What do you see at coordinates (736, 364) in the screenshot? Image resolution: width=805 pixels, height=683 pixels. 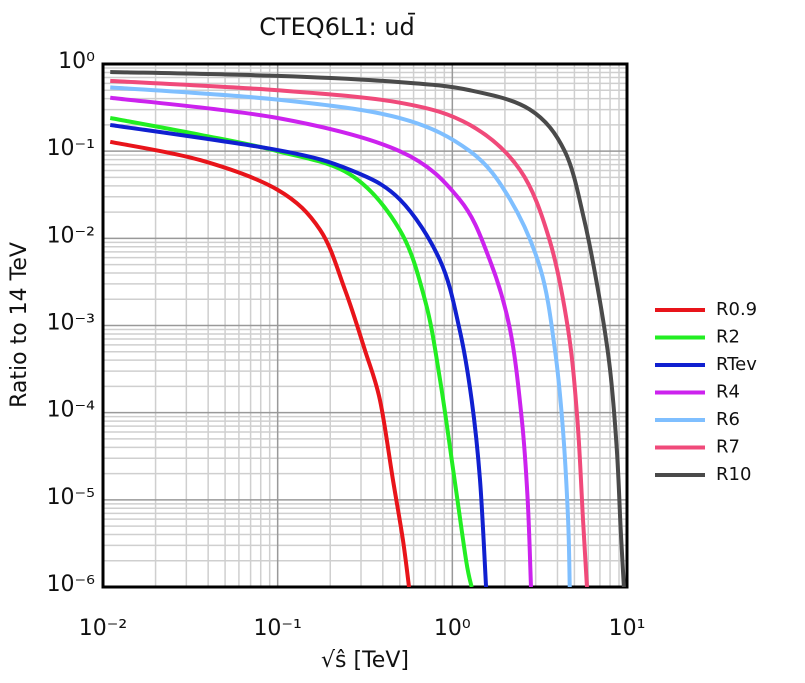 I see `legend-label: RTev` at bounding box center [736, 364].